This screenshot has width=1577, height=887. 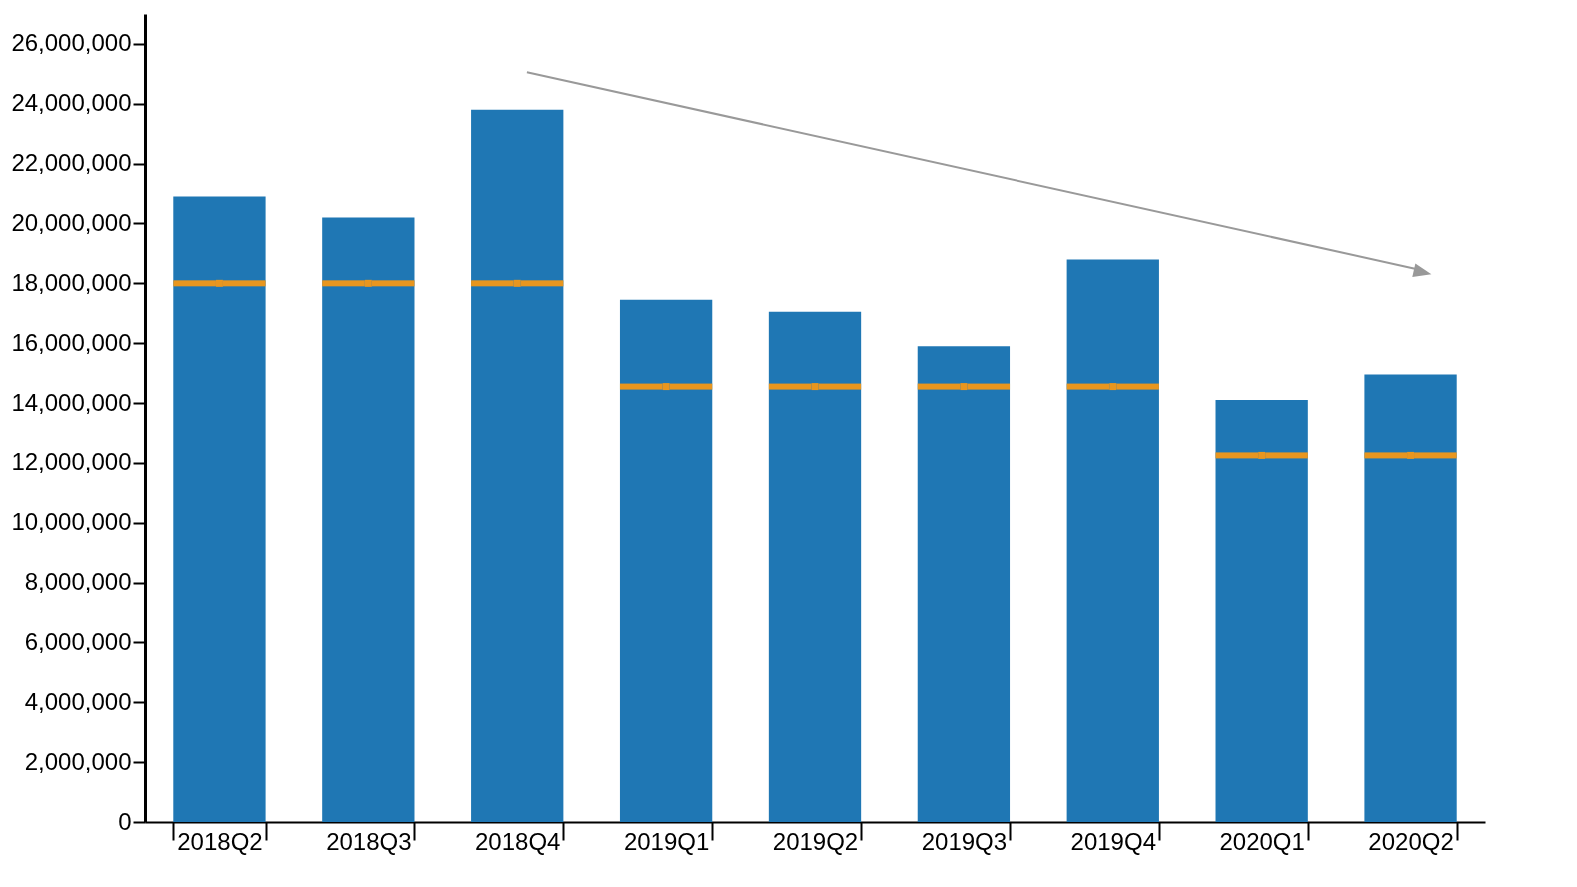 What do you see at coordinates (71, 522) in the screenshot?
I see `y-tick-label: 10,000,000` at bounding box center [71, 522].